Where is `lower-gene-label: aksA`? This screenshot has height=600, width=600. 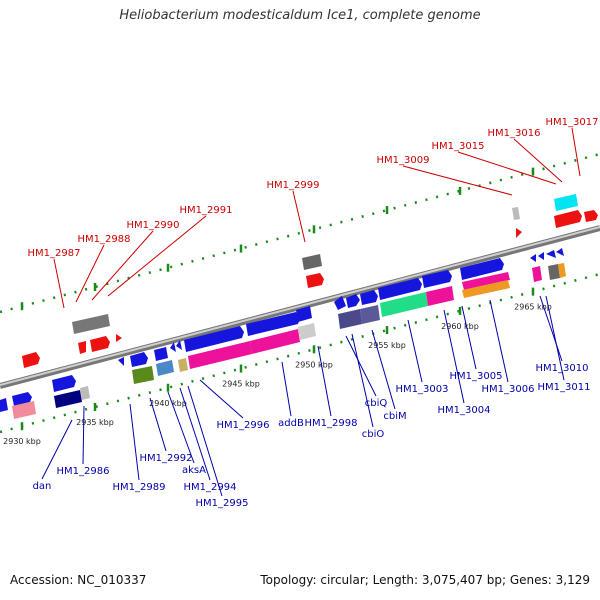
lower-gene-label: aksA is located at coordinates (194, 470).